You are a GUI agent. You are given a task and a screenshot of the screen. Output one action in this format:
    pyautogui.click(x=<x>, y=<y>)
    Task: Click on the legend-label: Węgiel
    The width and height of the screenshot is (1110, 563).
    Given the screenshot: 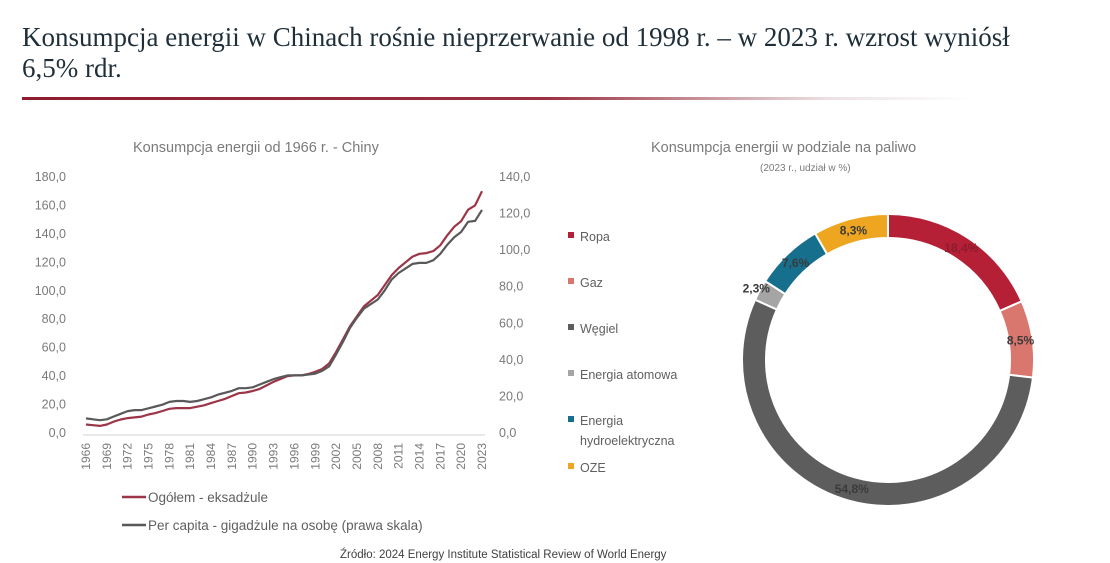 What is the action you would take?
    pyautogui.click(x=599, y=329)
    